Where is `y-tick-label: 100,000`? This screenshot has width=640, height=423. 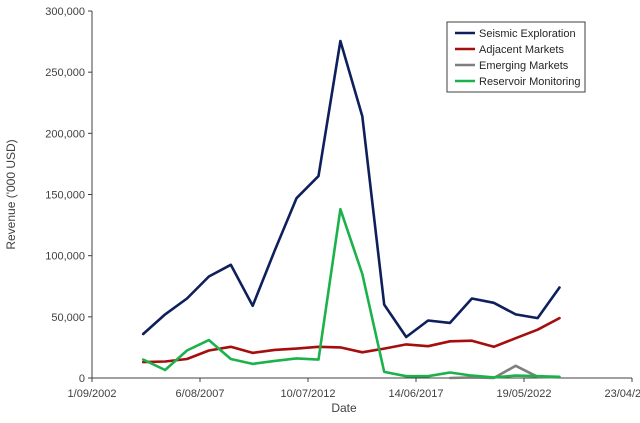
y-tick-label: 100,000 is located at coordinates (65, 257).